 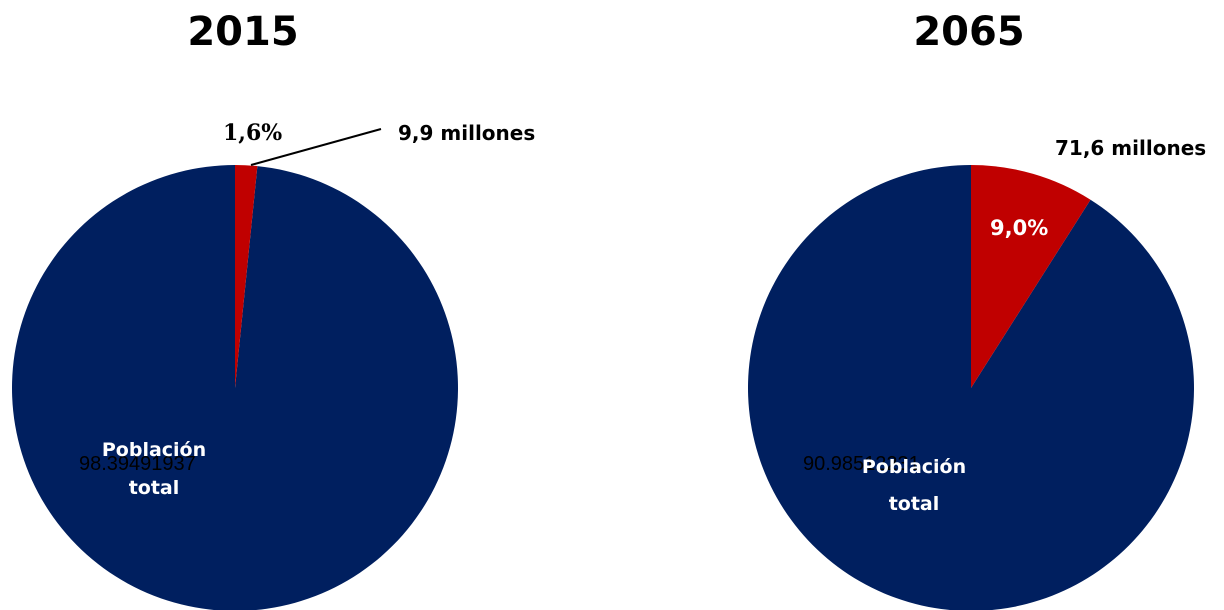 What do you see at coordinates (968, 32) in the screenshot?
I see `chart-title-2065: 2065` at bounding box center [968, 32].